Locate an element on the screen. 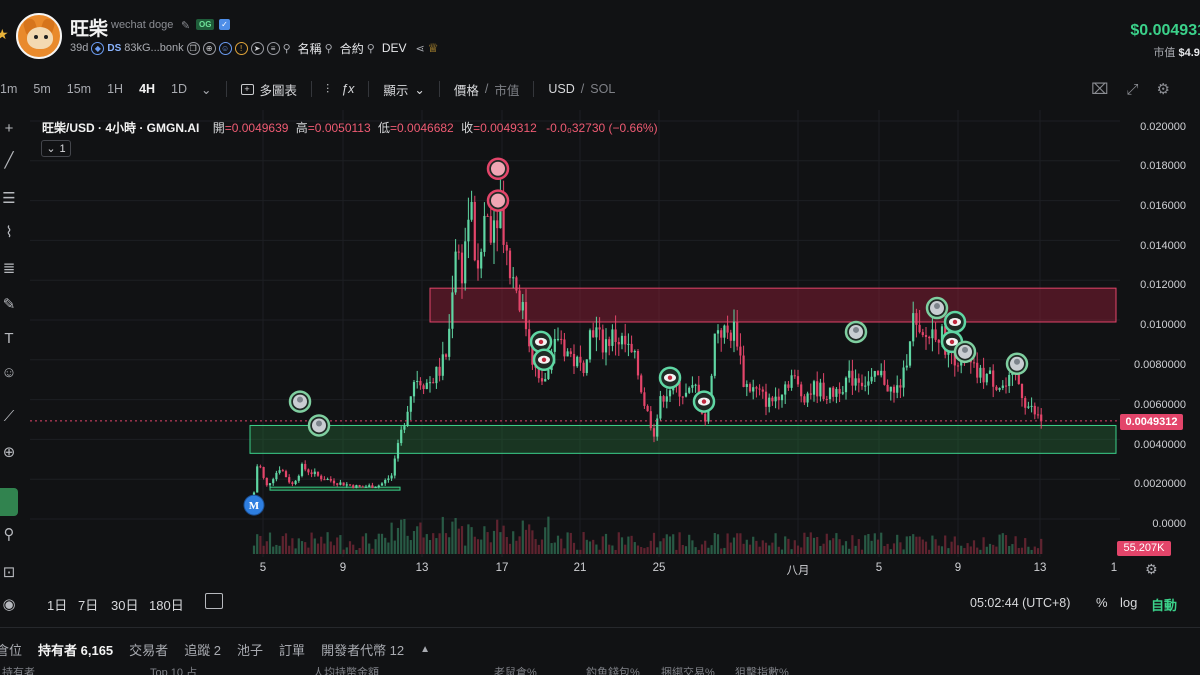 Image resolution: width=1200 pixels, height=675 pixels. telegram-icon: ➤ is located at coordinates (257, 48).